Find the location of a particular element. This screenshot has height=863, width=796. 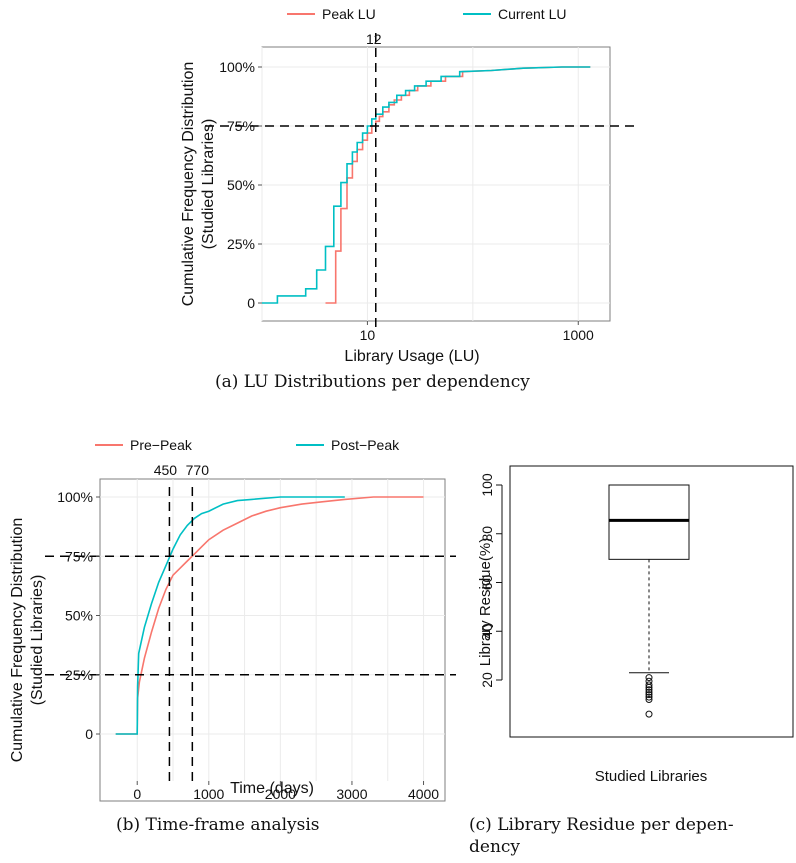

x-tick-label: 10 is located at coordinates (368, 335).